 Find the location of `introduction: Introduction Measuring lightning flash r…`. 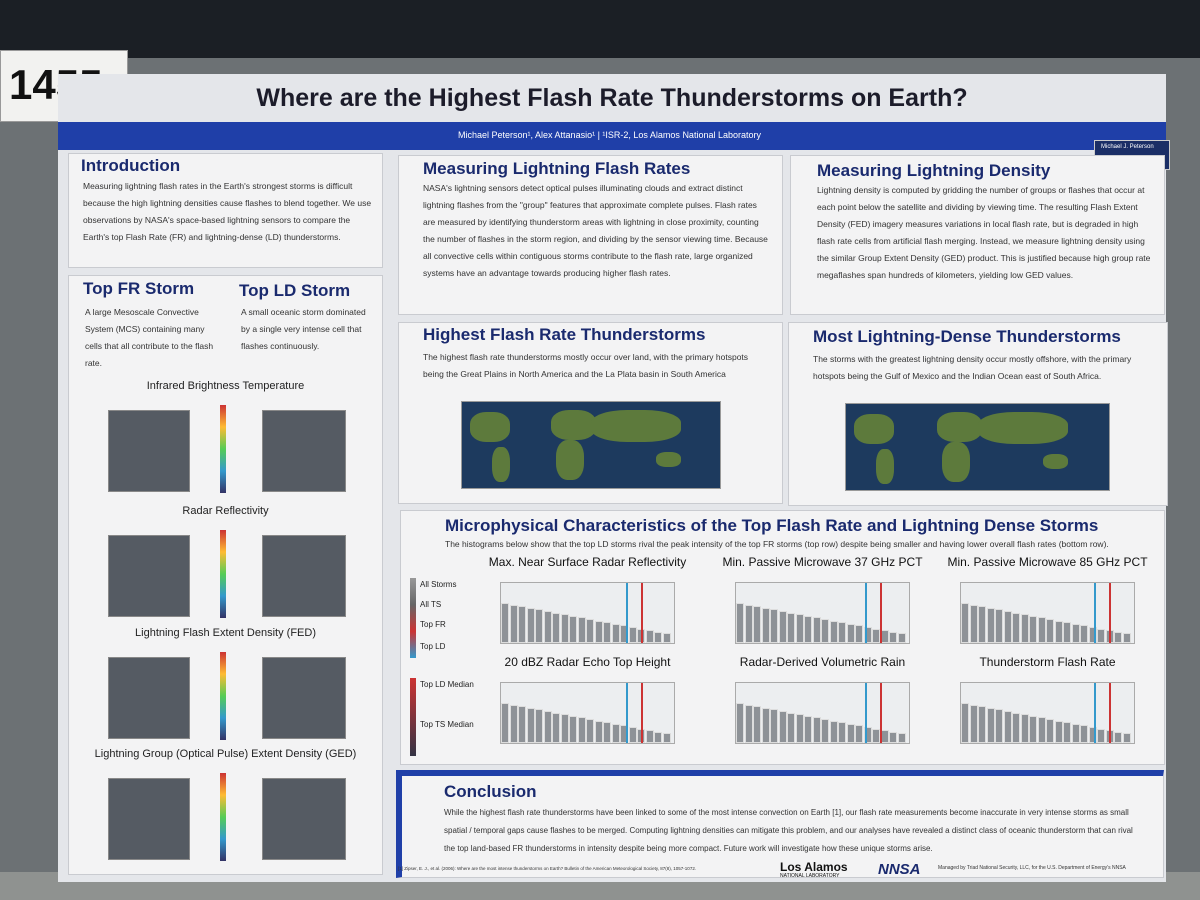

introduction: Introduction Measuring lightning flash r… is located at coordinates (225, 210).